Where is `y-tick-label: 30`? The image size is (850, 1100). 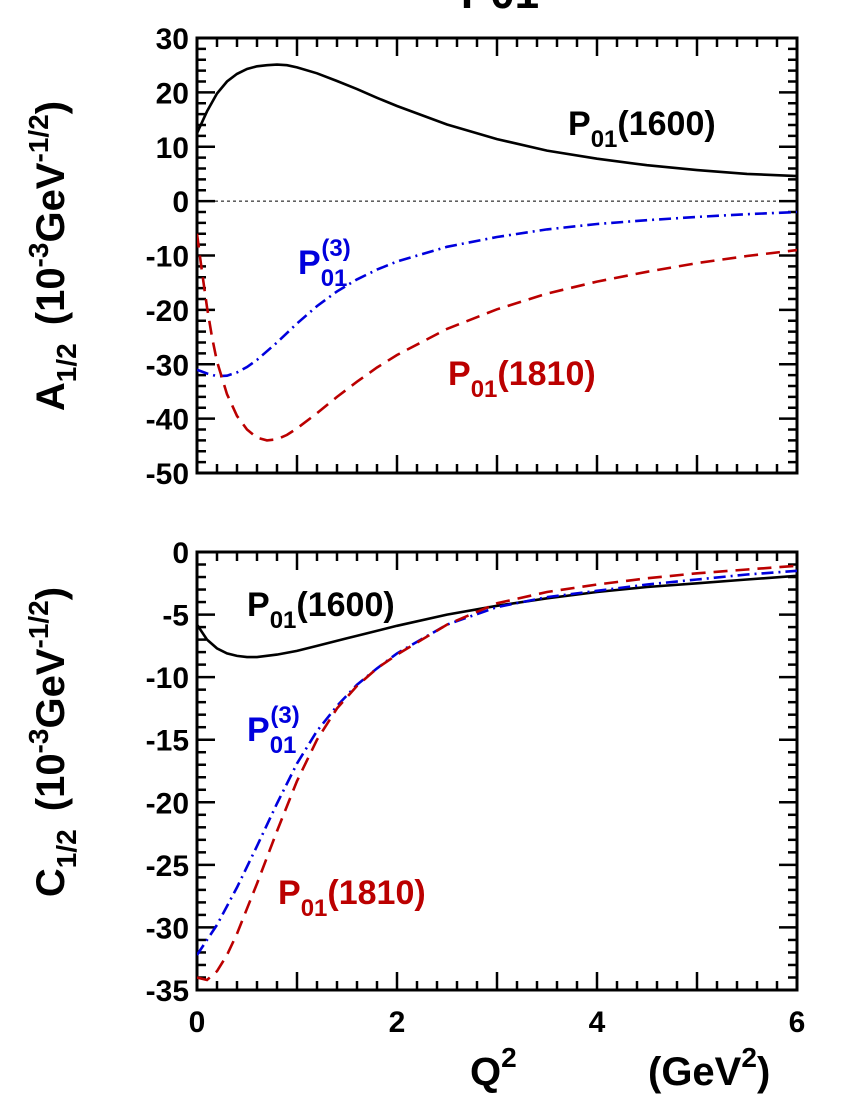
y-tick-label: 30 is located at coordinates (172, 39).